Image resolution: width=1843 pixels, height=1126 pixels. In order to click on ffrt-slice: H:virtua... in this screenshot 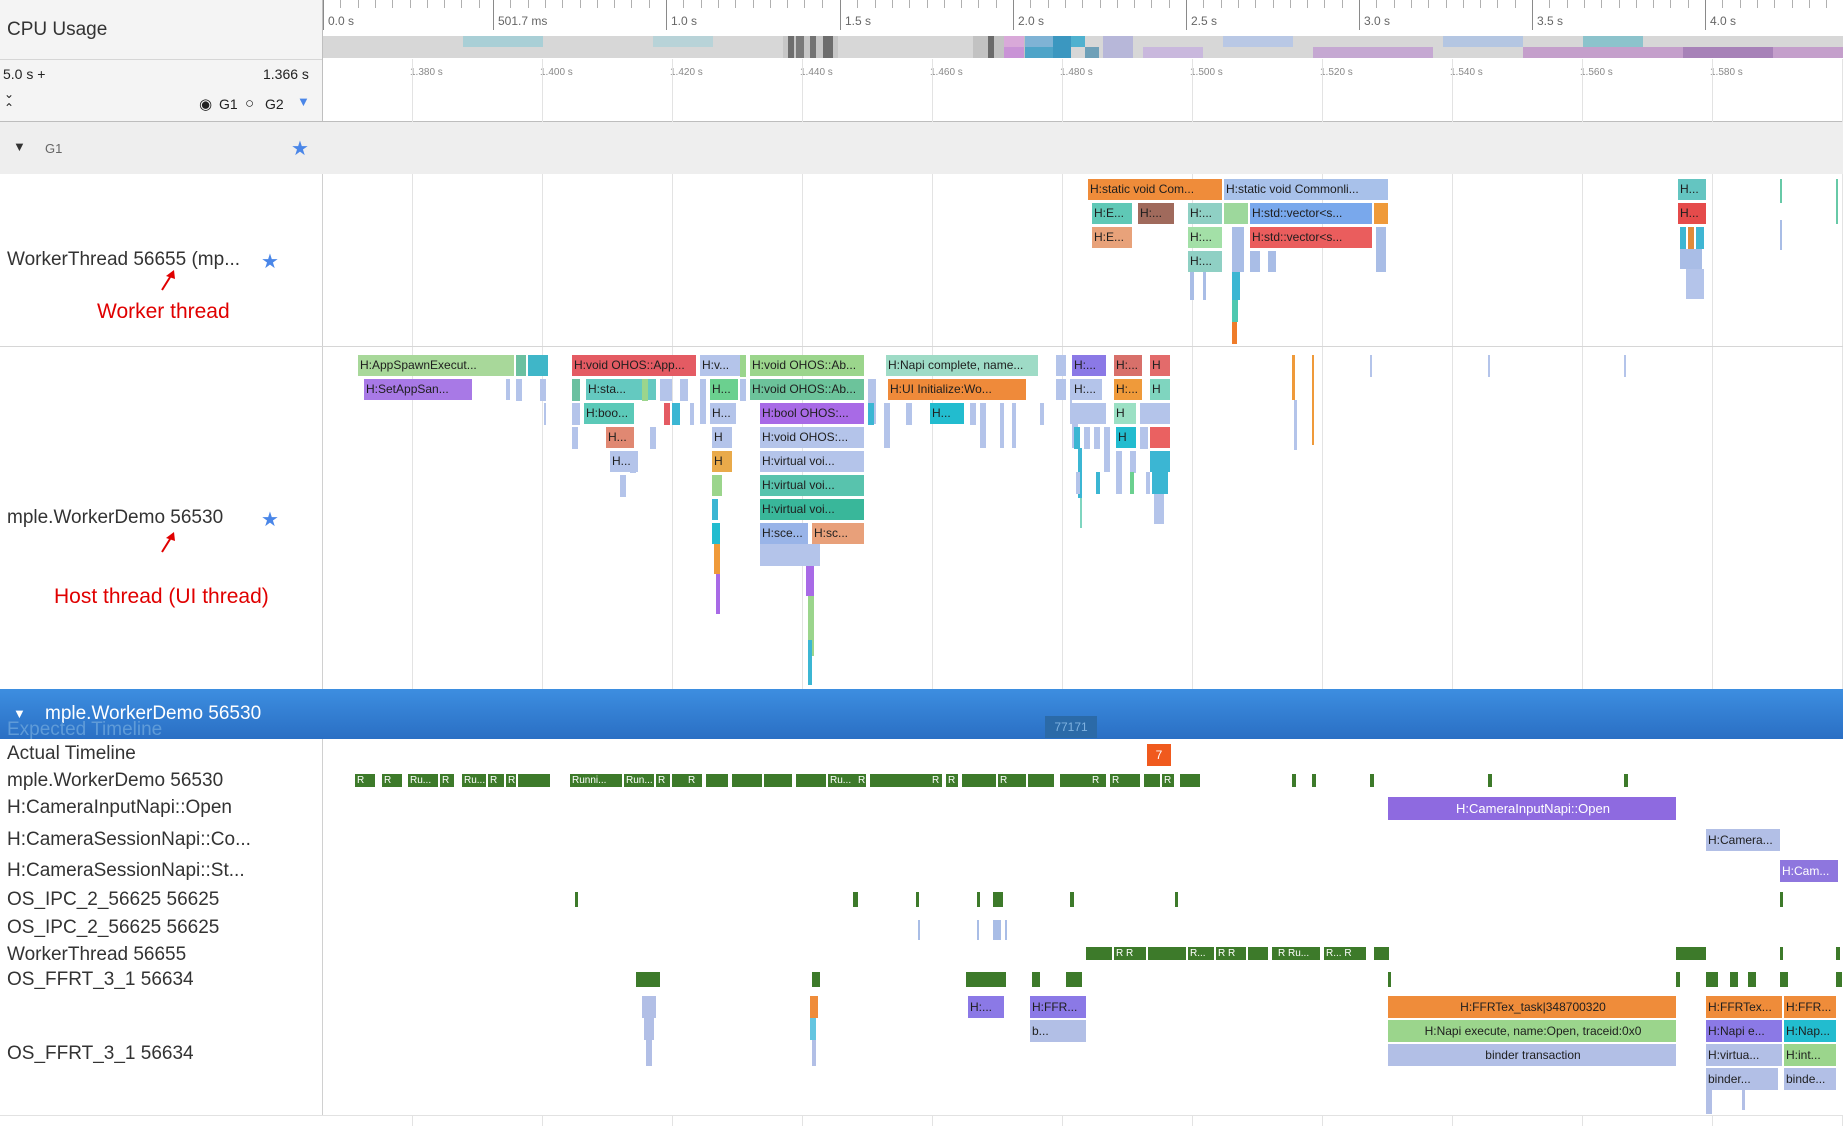, I will do `click(1744, 1055)`.